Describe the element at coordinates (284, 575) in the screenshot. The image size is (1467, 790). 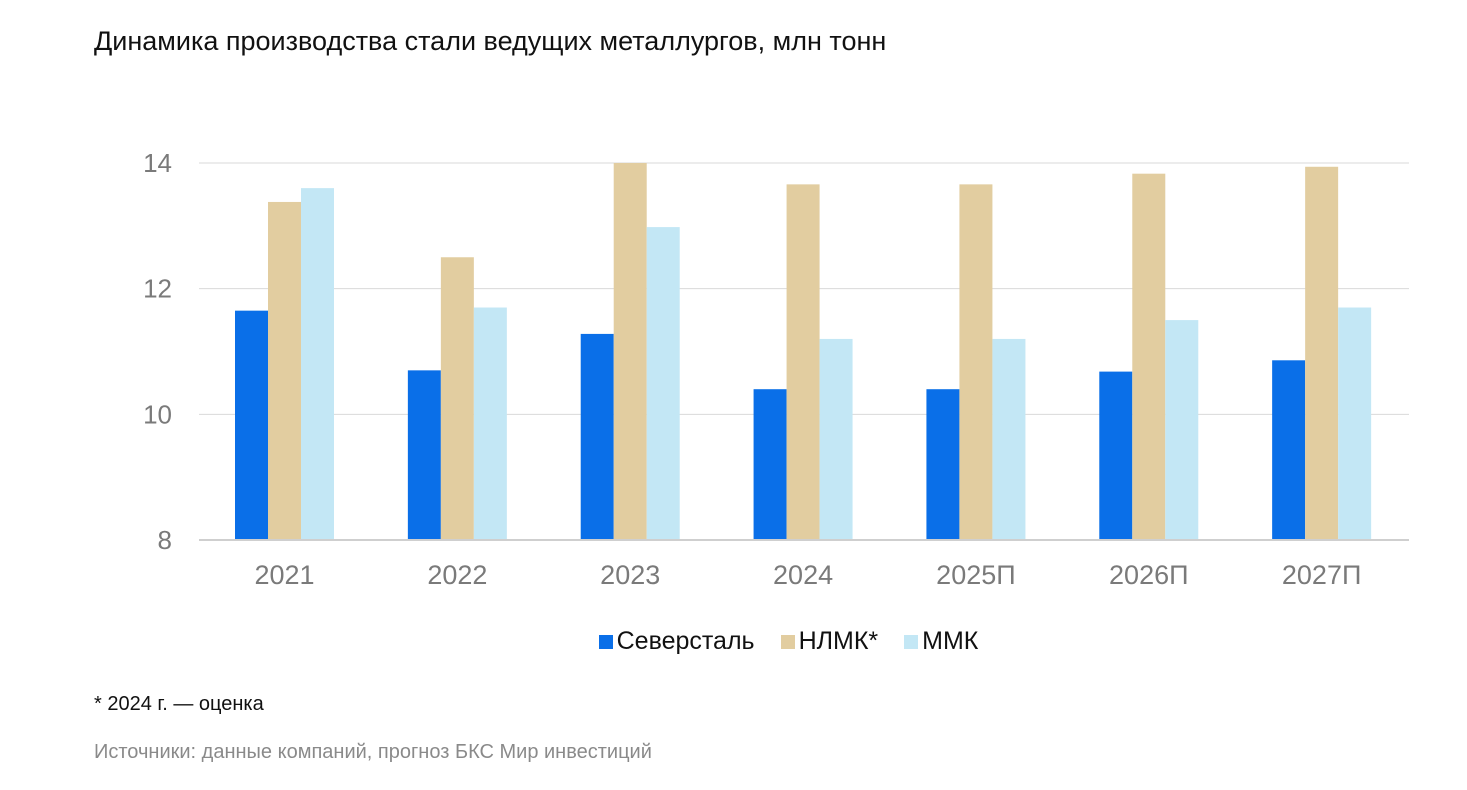
I see `x-tick-label: 2021` at that location.